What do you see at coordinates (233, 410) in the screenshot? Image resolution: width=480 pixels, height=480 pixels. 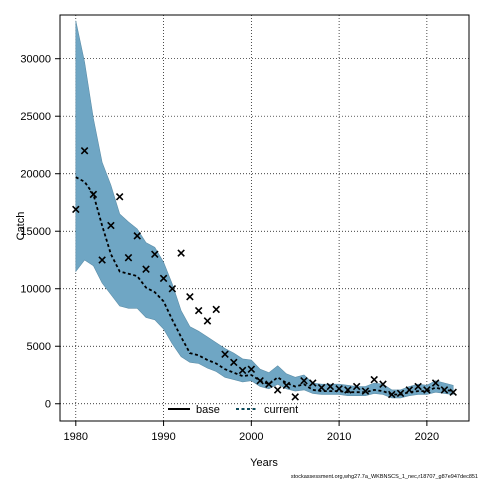 I see `legend: base current` at bounding box center [233, 410].